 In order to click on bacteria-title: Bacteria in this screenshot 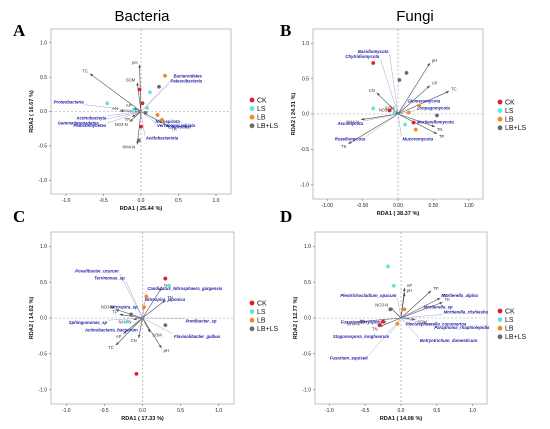, I will do `click(142, 16)`.